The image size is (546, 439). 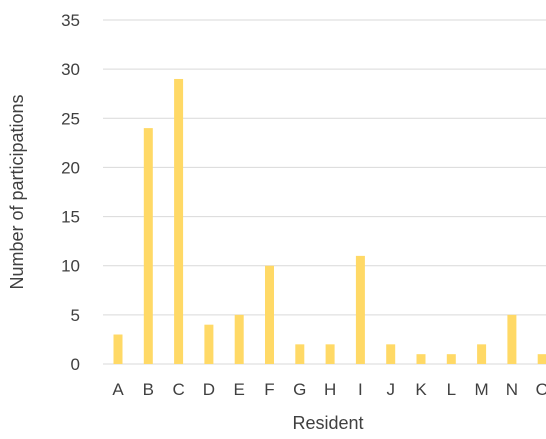 I want to click on x-tick-label: M, so click(x=482, y=389).